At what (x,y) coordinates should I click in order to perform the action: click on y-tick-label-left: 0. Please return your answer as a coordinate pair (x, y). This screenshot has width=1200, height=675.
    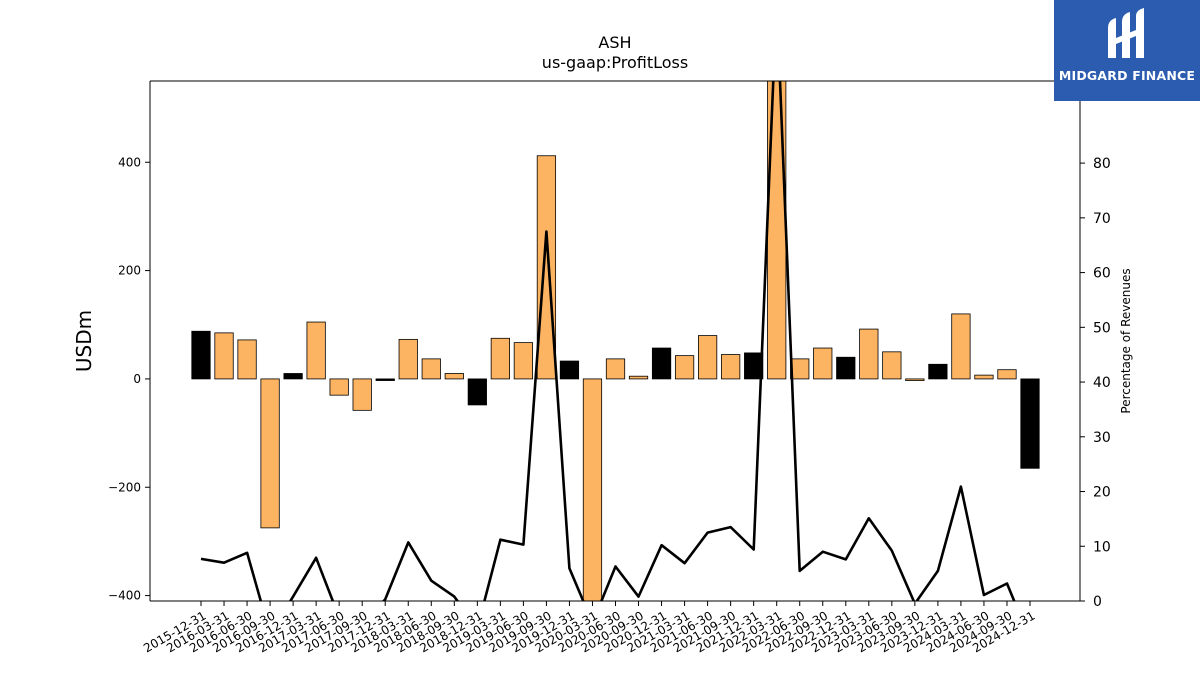
    Looking at the image, I should click on (137, 379).